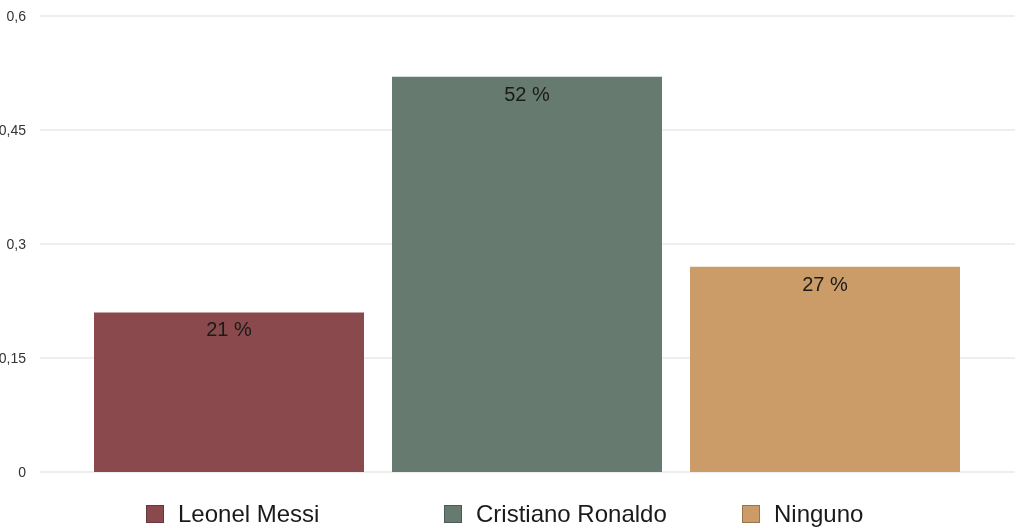 This screenshot has width=1024, height=528. What do you see at coordinates (16, 243) in the screenshot?
I see `y-tick-label: 0,3` at bounding box center [16, 243].